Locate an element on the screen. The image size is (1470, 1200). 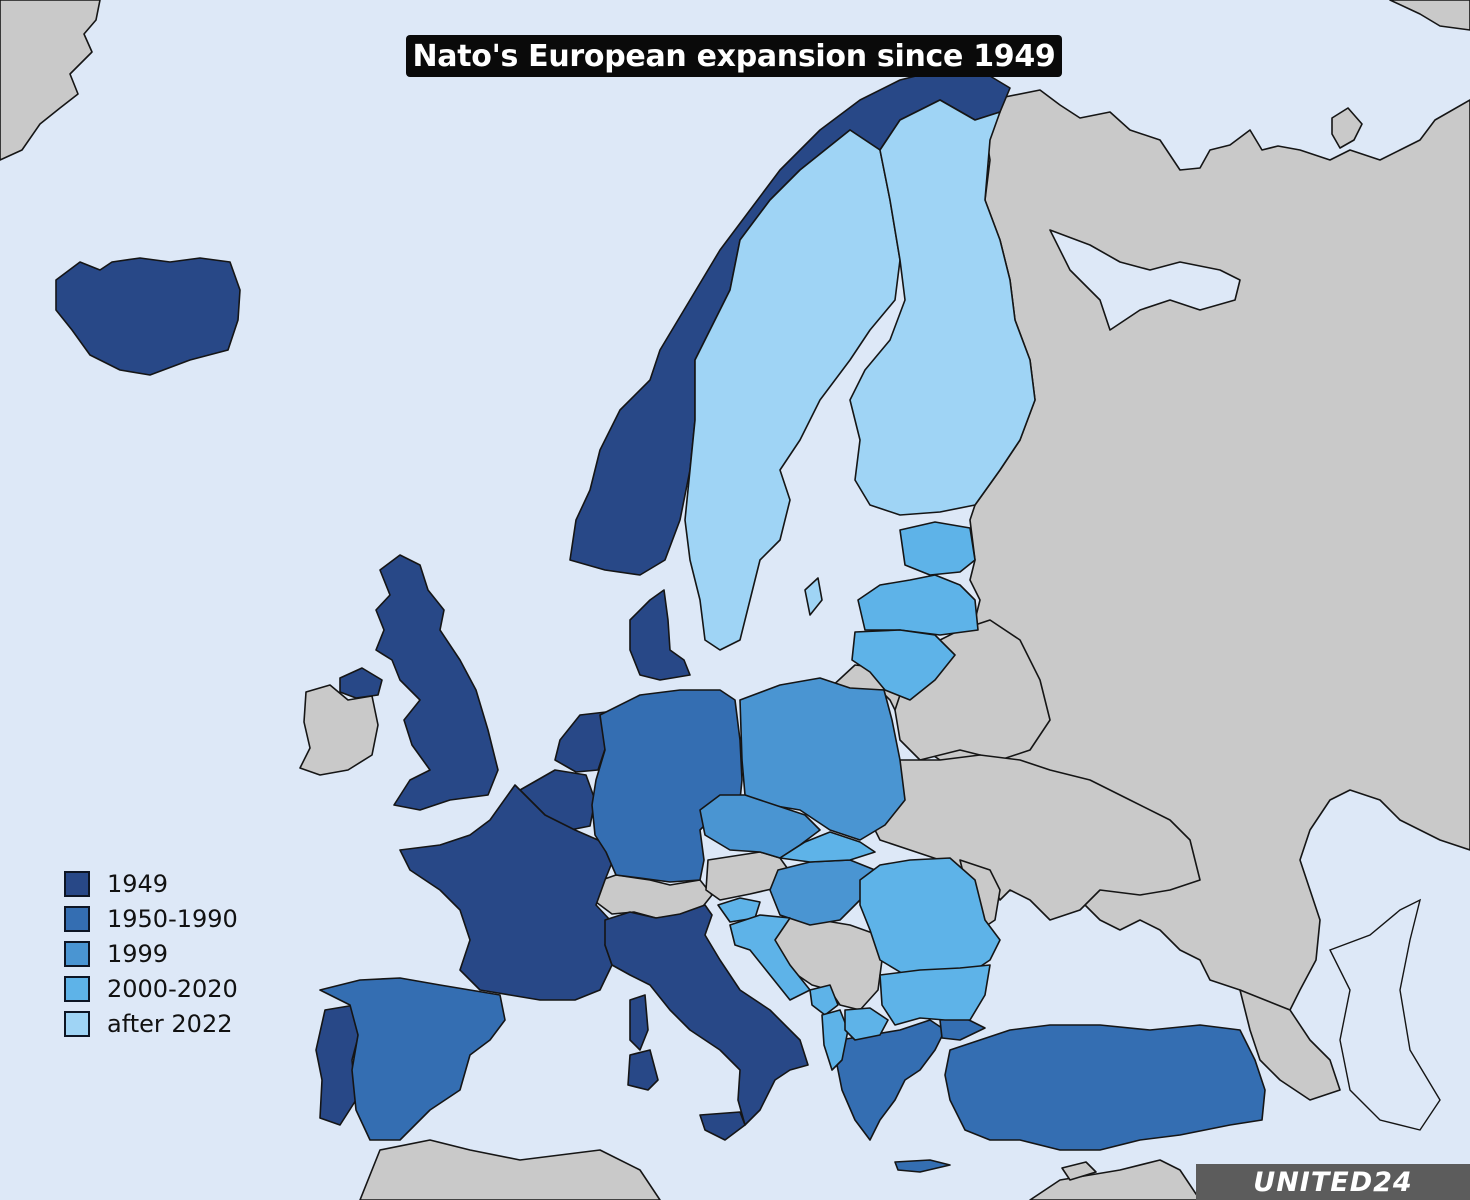
country-sweden is located at coordinates (792, 390).